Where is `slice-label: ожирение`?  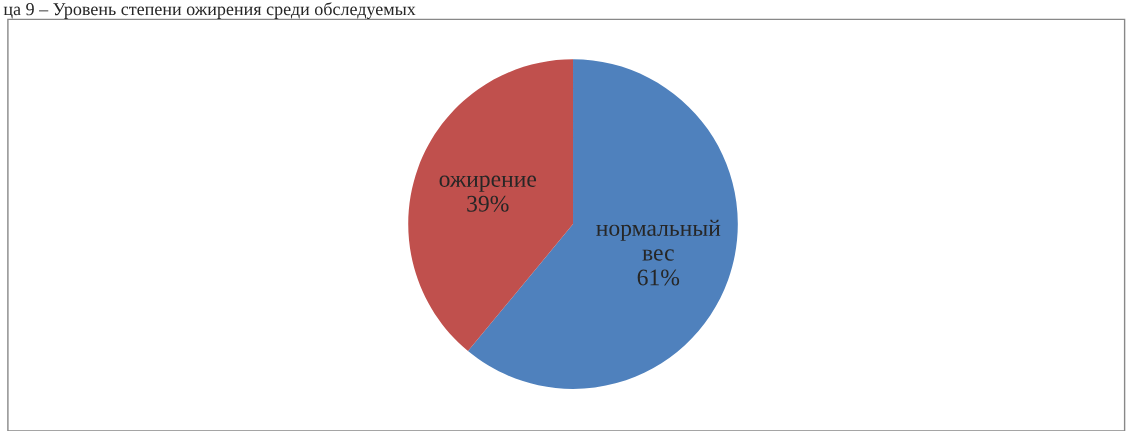
slice-label: ожирение is located at coordinates (488, 183).